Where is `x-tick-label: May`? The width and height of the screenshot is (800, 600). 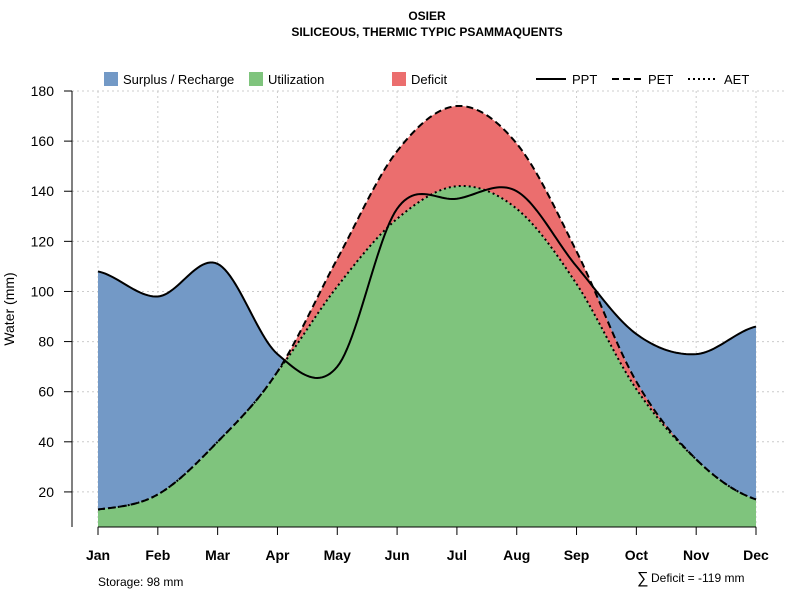
x-tick-label: May is located at coordinates (337, 555).